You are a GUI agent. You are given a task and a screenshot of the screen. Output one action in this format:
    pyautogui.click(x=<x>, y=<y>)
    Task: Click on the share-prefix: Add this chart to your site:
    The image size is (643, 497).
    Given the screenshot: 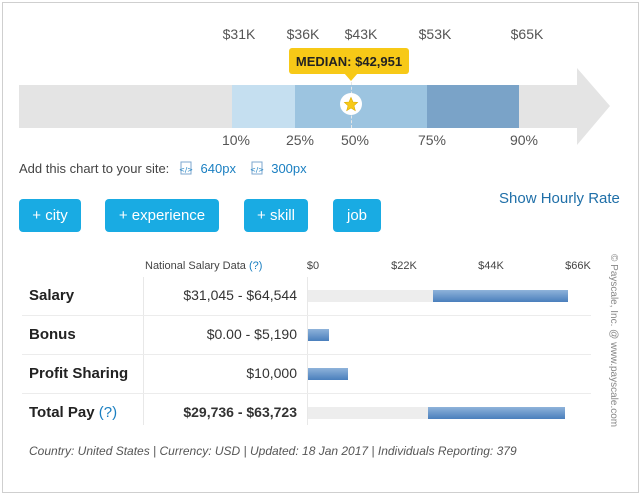 What is the action you would take?
    pyautogui.click(x=94, y=168)
    